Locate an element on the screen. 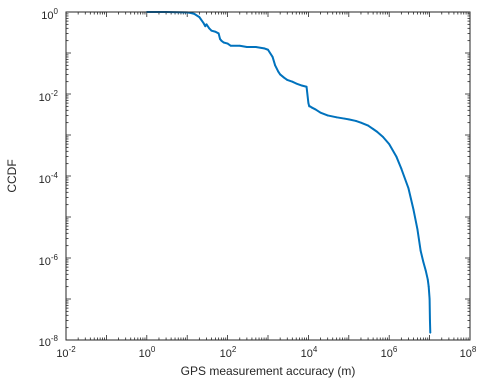 The height and width of the screenshot is (380, 486). y-tick-label: 10⁰ is located at coordinates (49, 14).